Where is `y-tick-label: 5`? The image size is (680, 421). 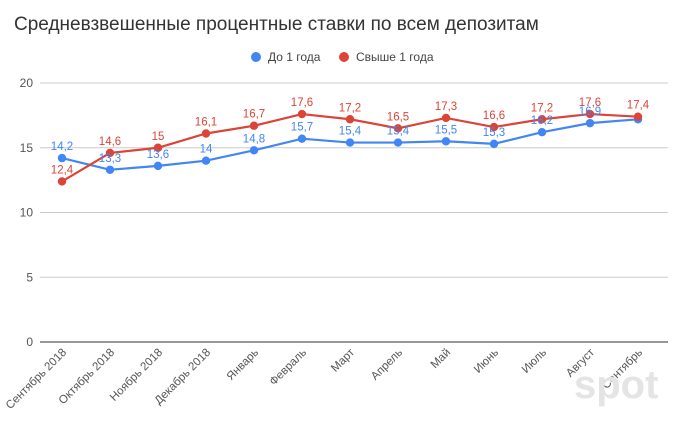 y-tick-label: 5 is located at coordinates (29, 277).